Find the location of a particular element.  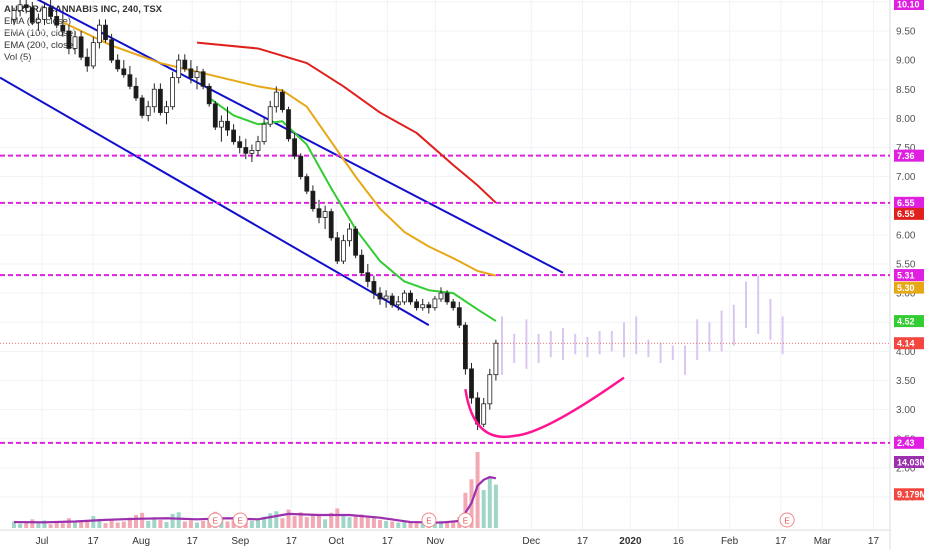

x-tick-label: Sep is located at coordinates (240, 541).